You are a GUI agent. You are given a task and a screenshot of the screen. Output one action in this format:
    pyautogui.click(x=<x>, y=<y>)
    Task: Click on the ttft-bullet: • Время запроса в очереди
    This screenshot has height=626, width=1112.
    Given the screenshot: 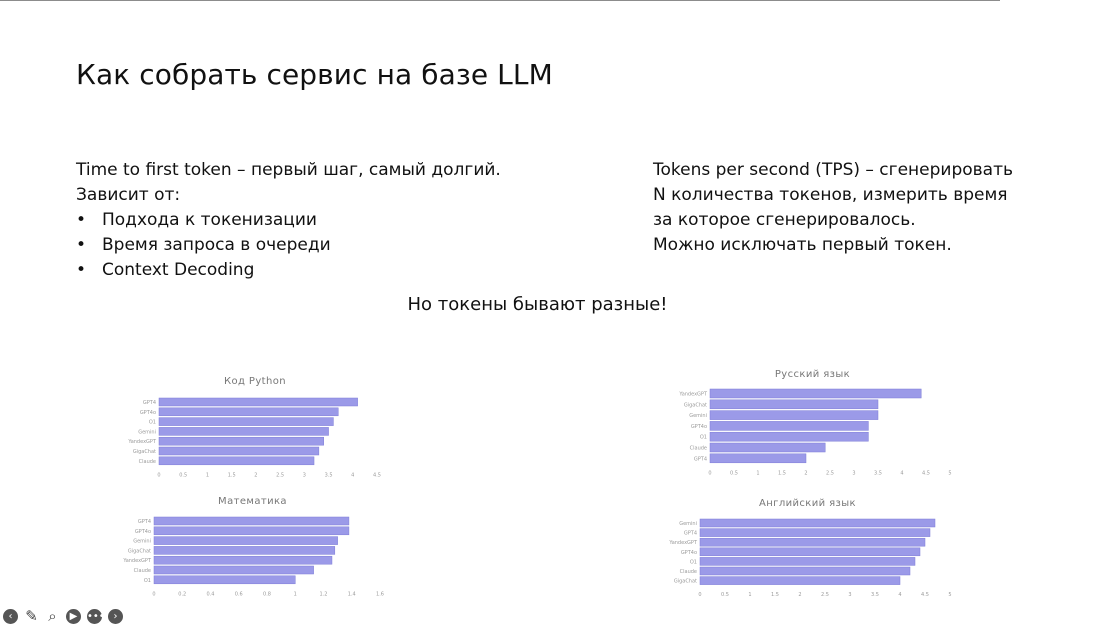 What is the action you would take?
    pyautogui.click(x=288, y=245)
    